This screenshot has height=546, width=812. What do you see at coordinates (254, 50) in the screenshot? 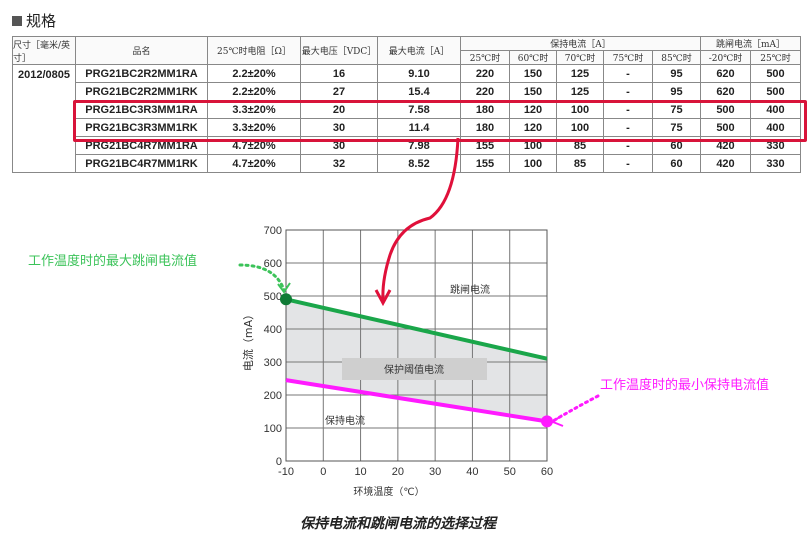
I see `header-resistance: 25℃时电阻［Ω］` at bounding box center [254, 50].